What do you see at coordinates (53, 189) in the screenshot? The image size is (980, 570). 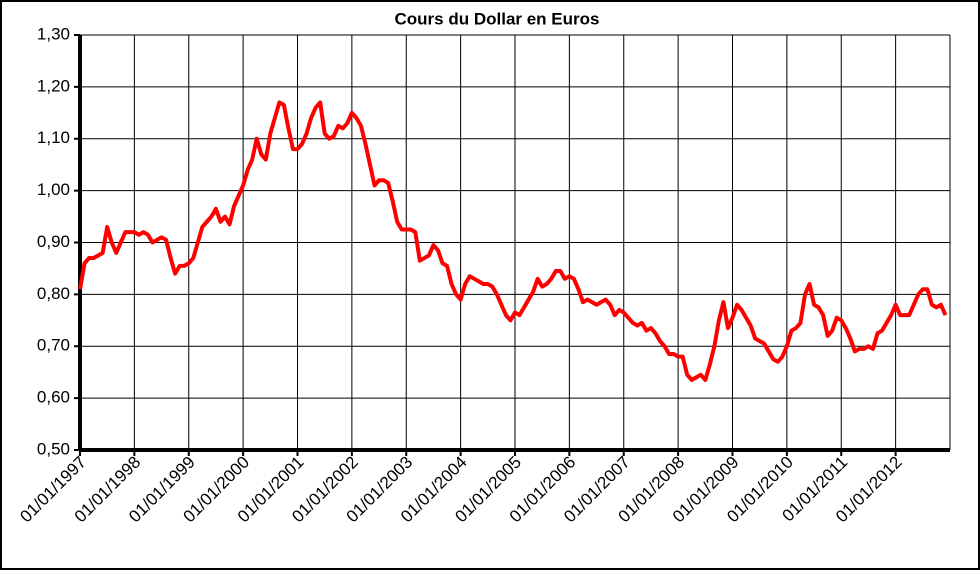 I see `y-tick-label: 1,00` at bounding box center [53, 189].